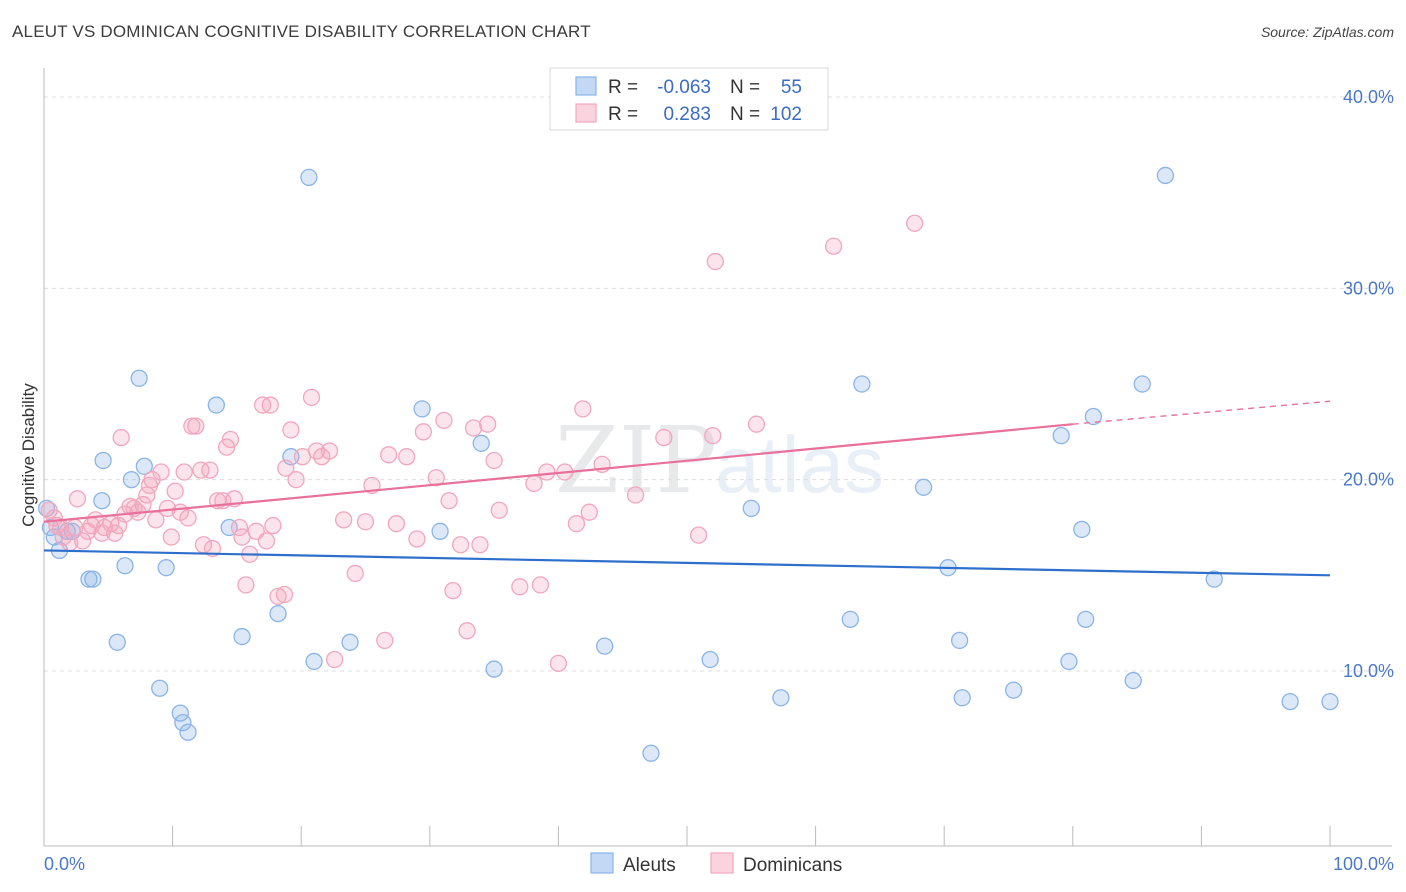 Image resolution: width=1406 pixels, height=892 pixels. I want to click on series-legend-swatch-aleuts, so click(602, 863).